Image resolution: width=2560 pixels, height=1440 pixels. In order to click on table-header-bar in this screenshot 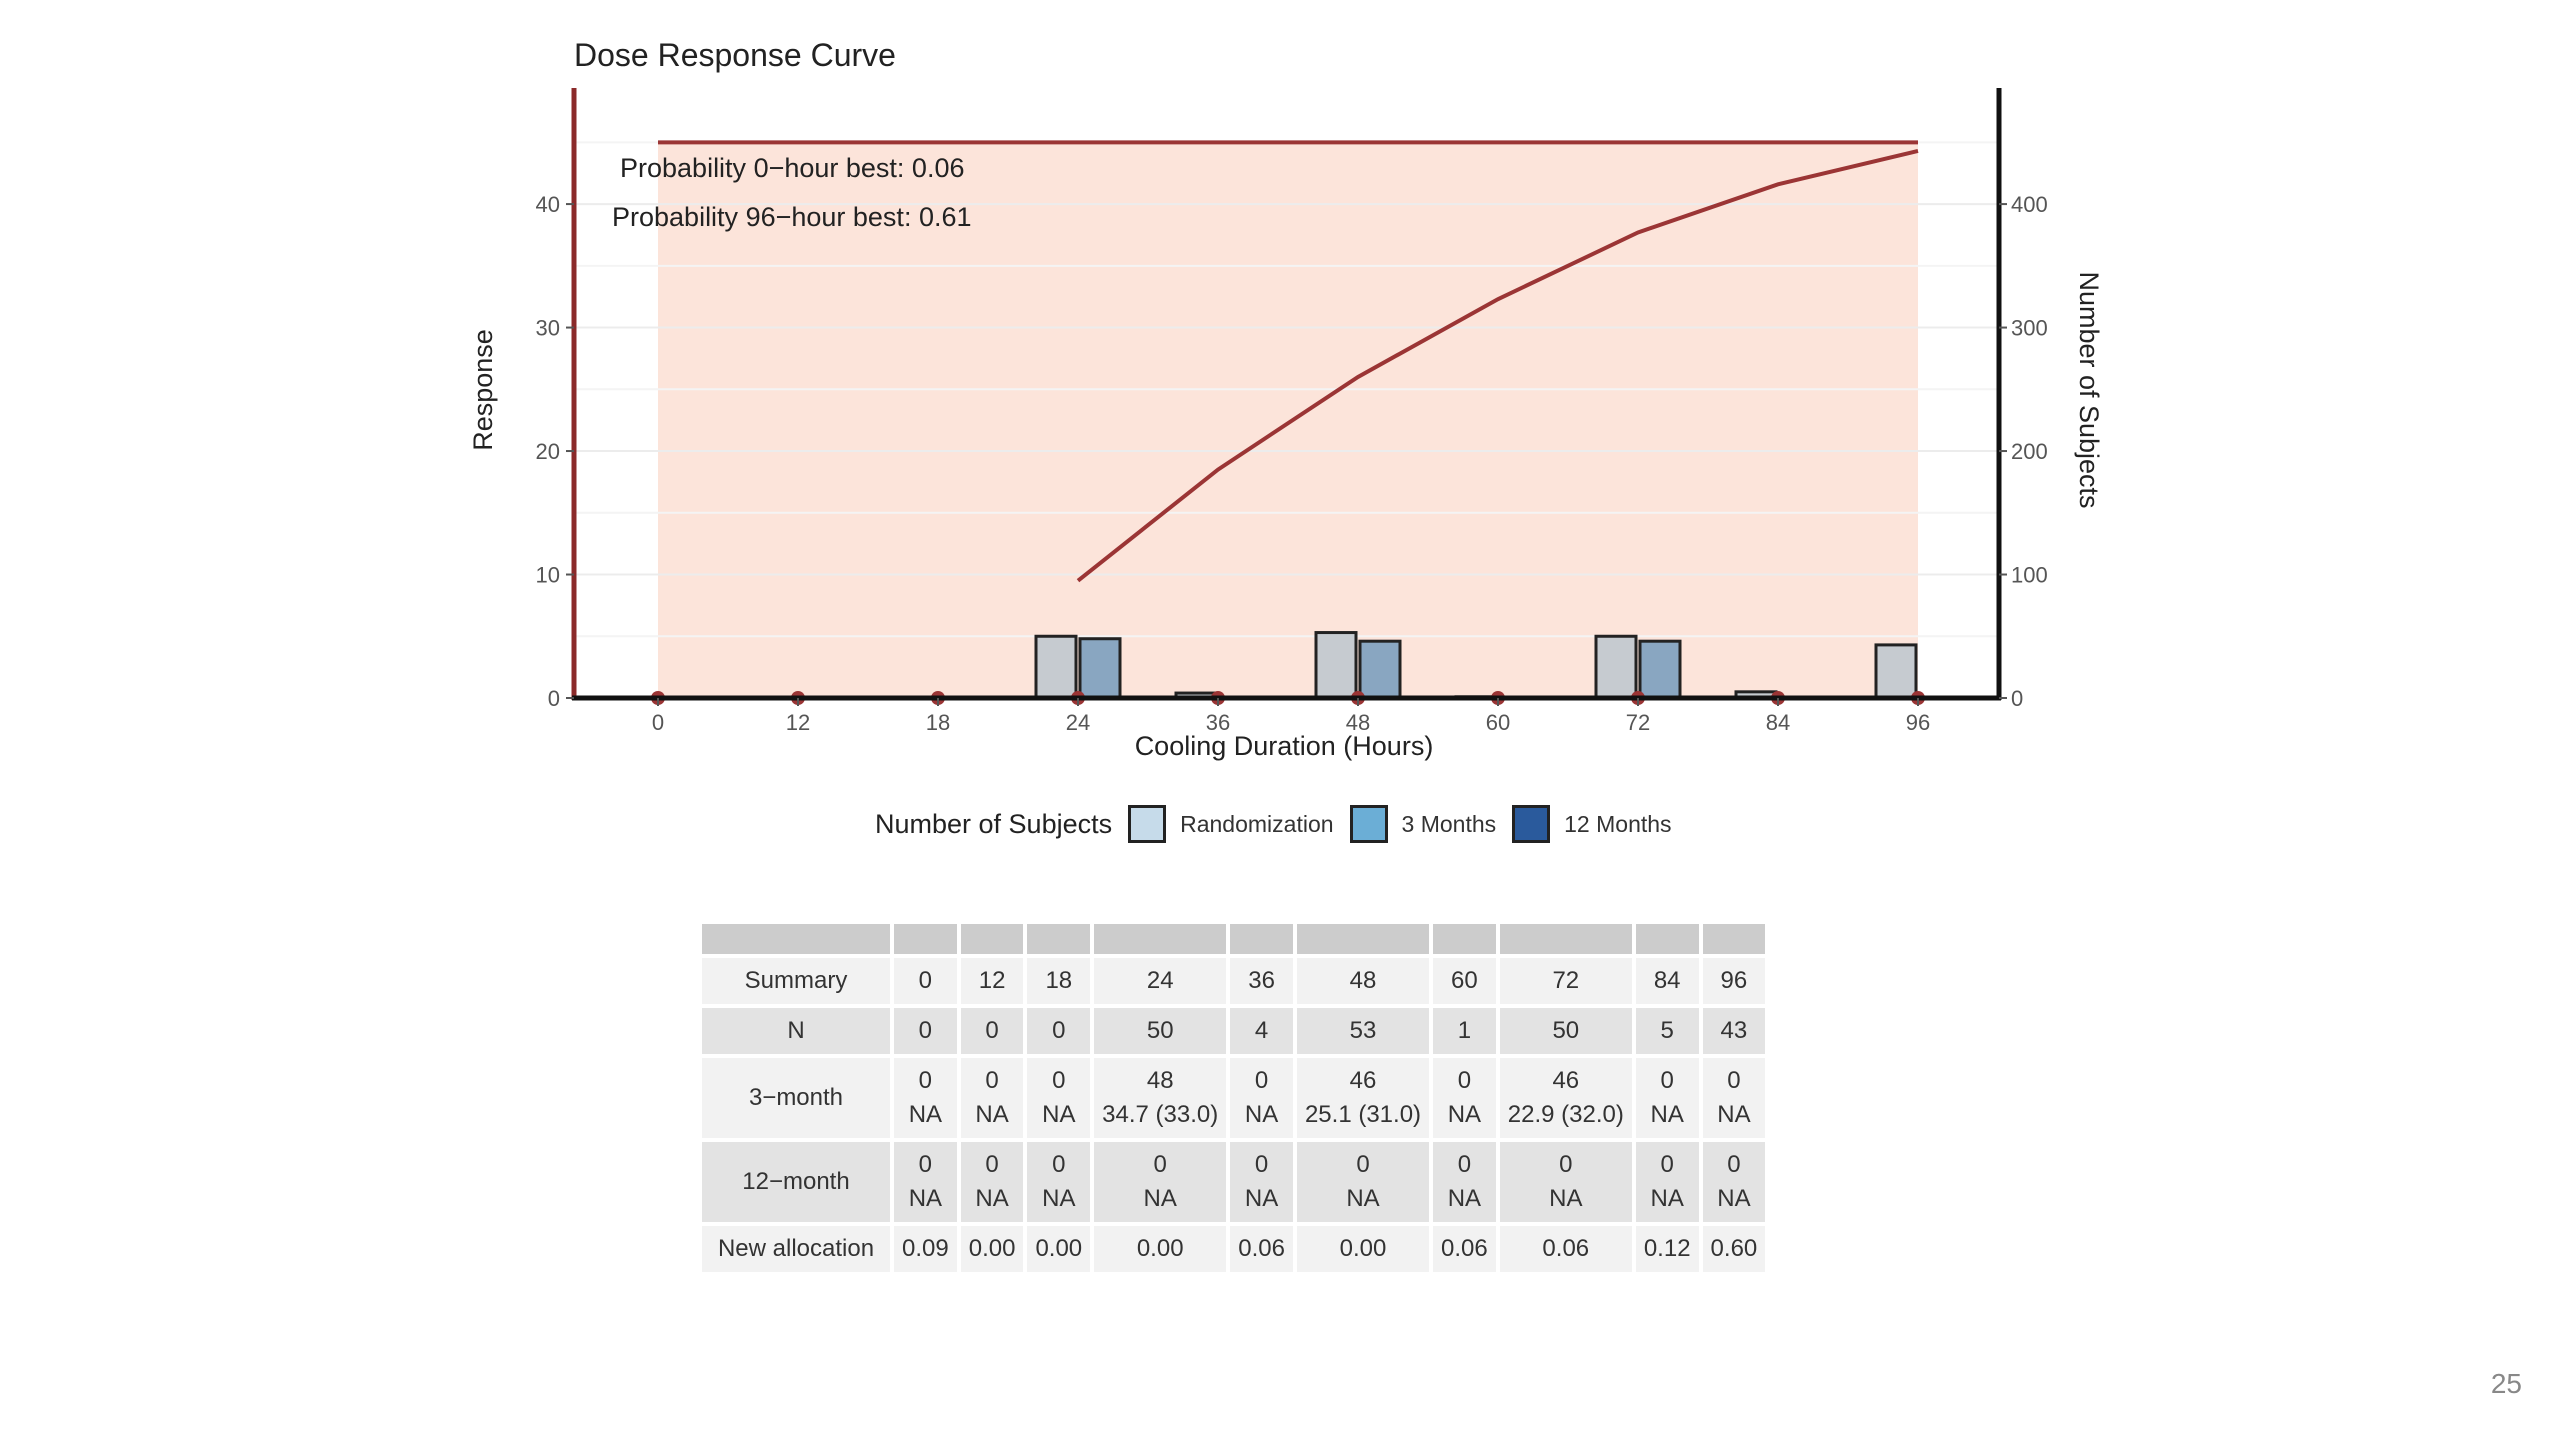, I will do `click(1234, 939)`.